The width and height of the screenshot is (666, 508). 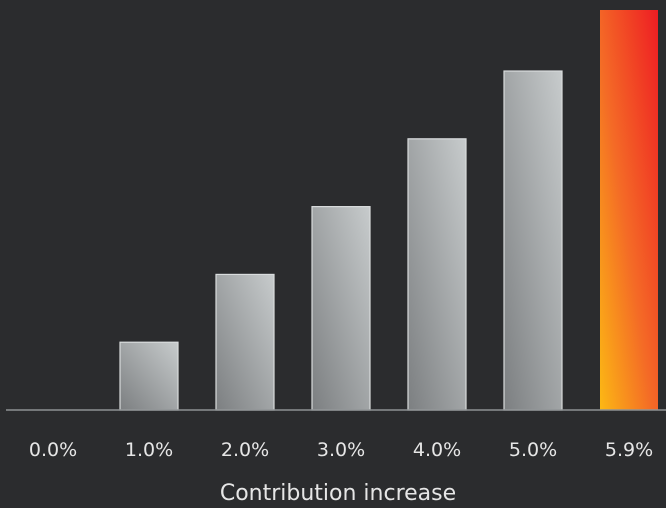 I want to click on x-tick-label: 5.0%, so click(x=533, y=450).